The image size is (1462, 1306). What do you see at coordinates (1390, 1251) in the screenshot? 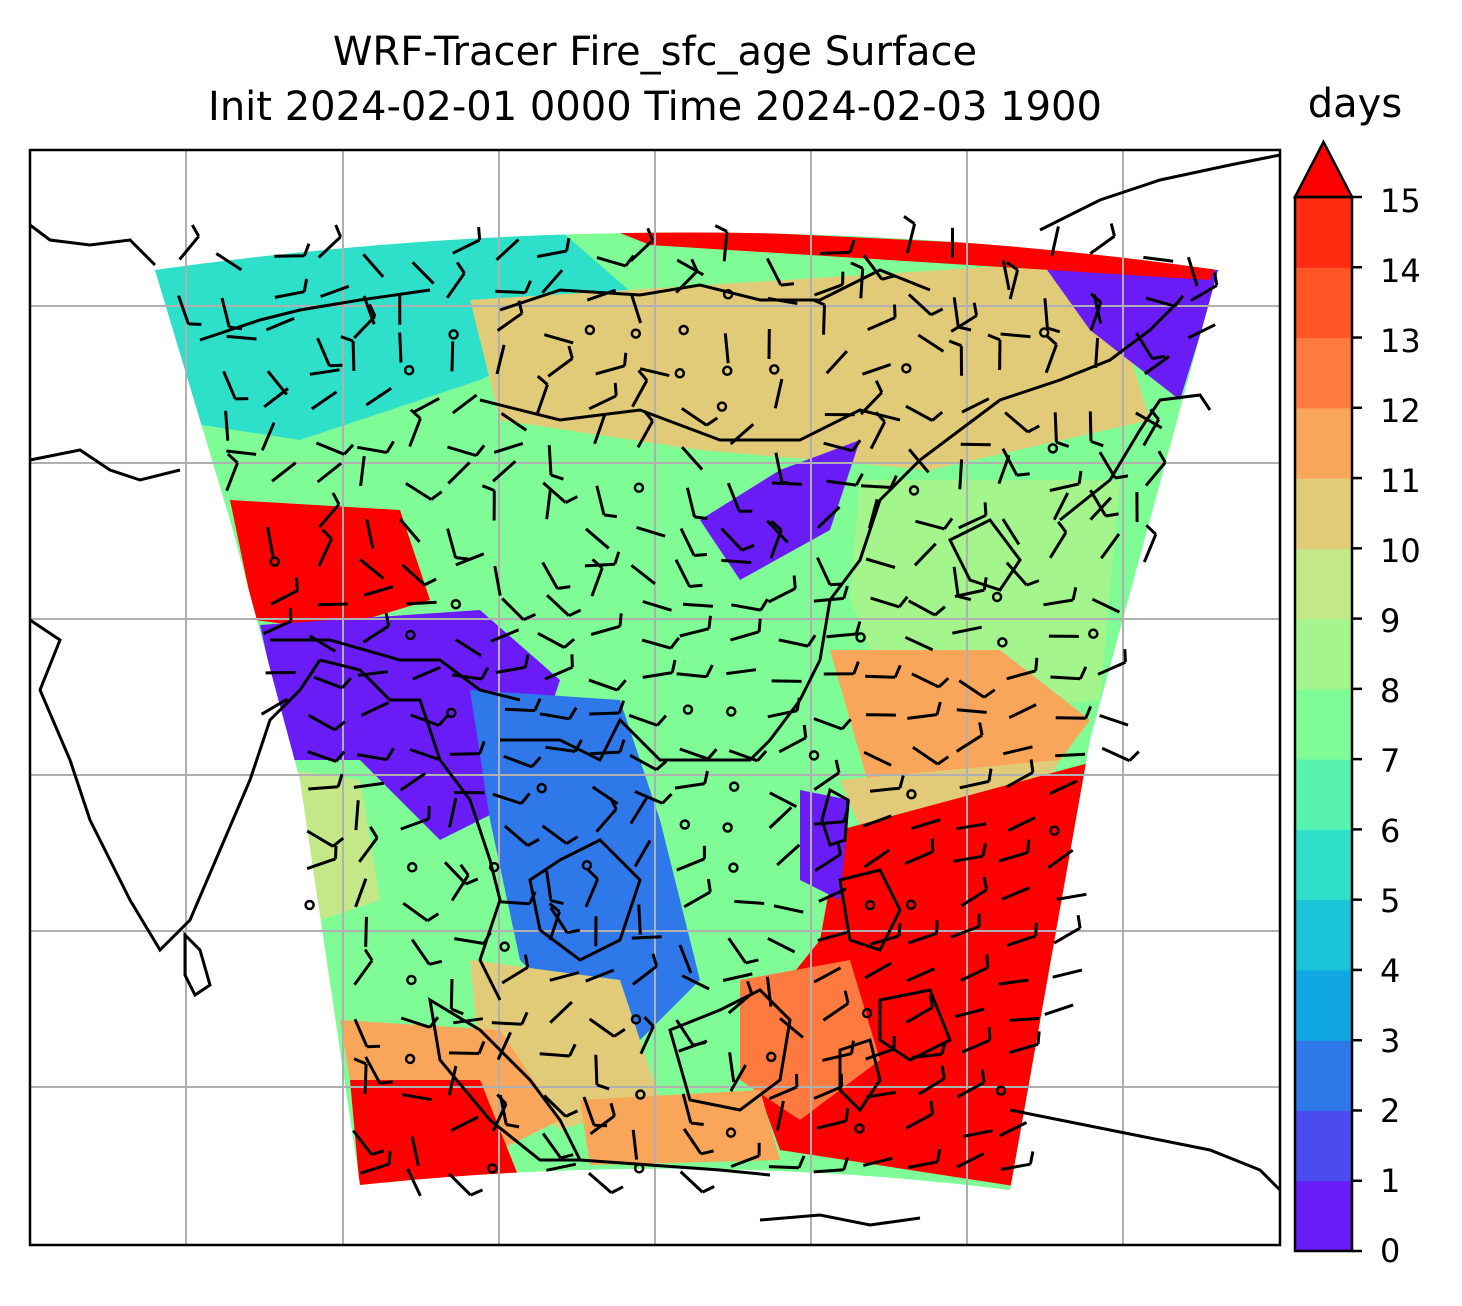
I see `colorbar-tick-label-0: 0` at bounding box center [1390, 1251].